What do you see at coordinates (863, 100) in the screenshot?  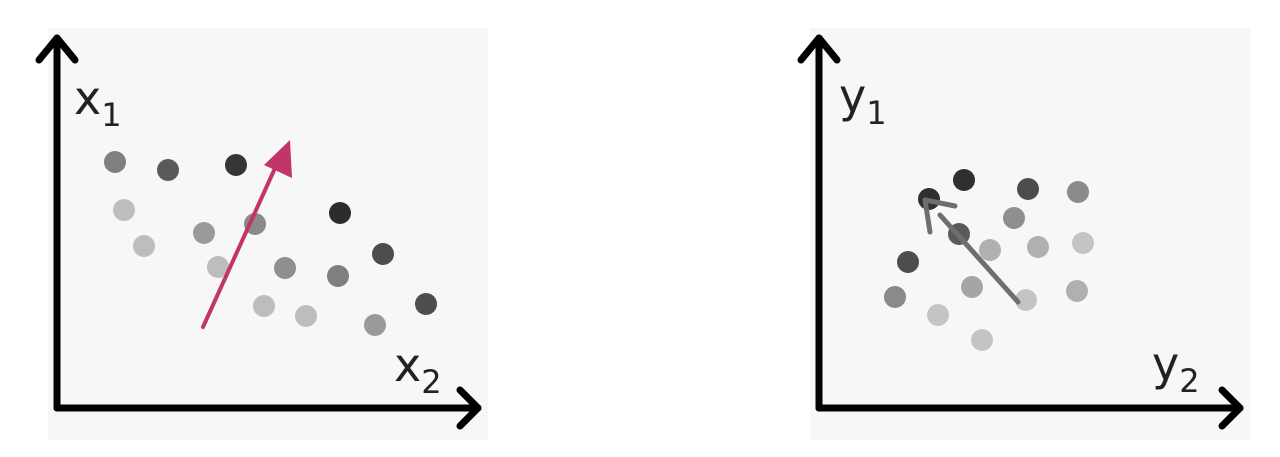 I see `y-axis-label: y1` at bounding box center [863, 100].